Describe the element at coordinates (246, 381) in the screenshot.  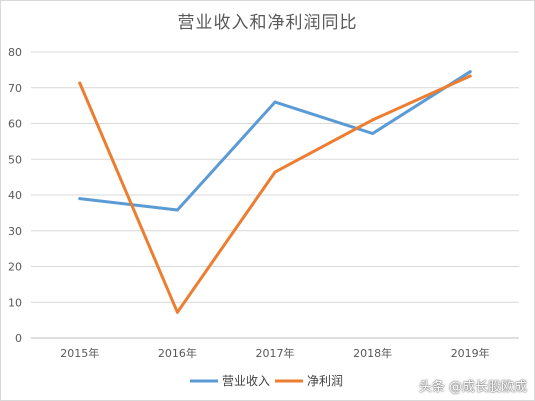
I see `legend-label-0: 营业收入` at that location.